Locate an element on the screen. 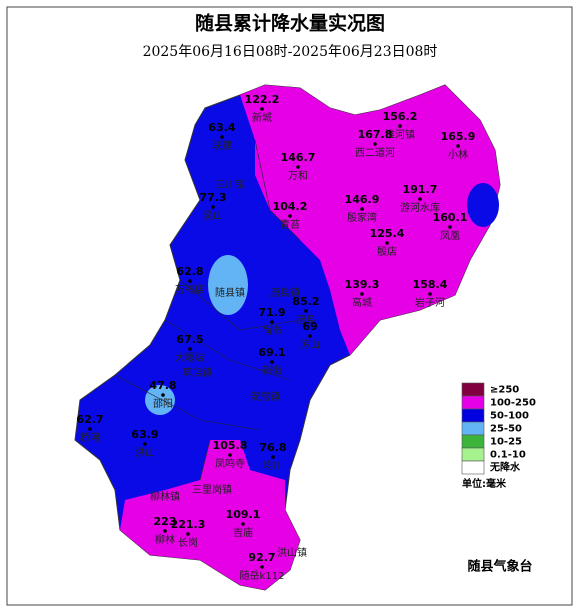  place-name: 柳林镇 is located at coordinates (165, 496).